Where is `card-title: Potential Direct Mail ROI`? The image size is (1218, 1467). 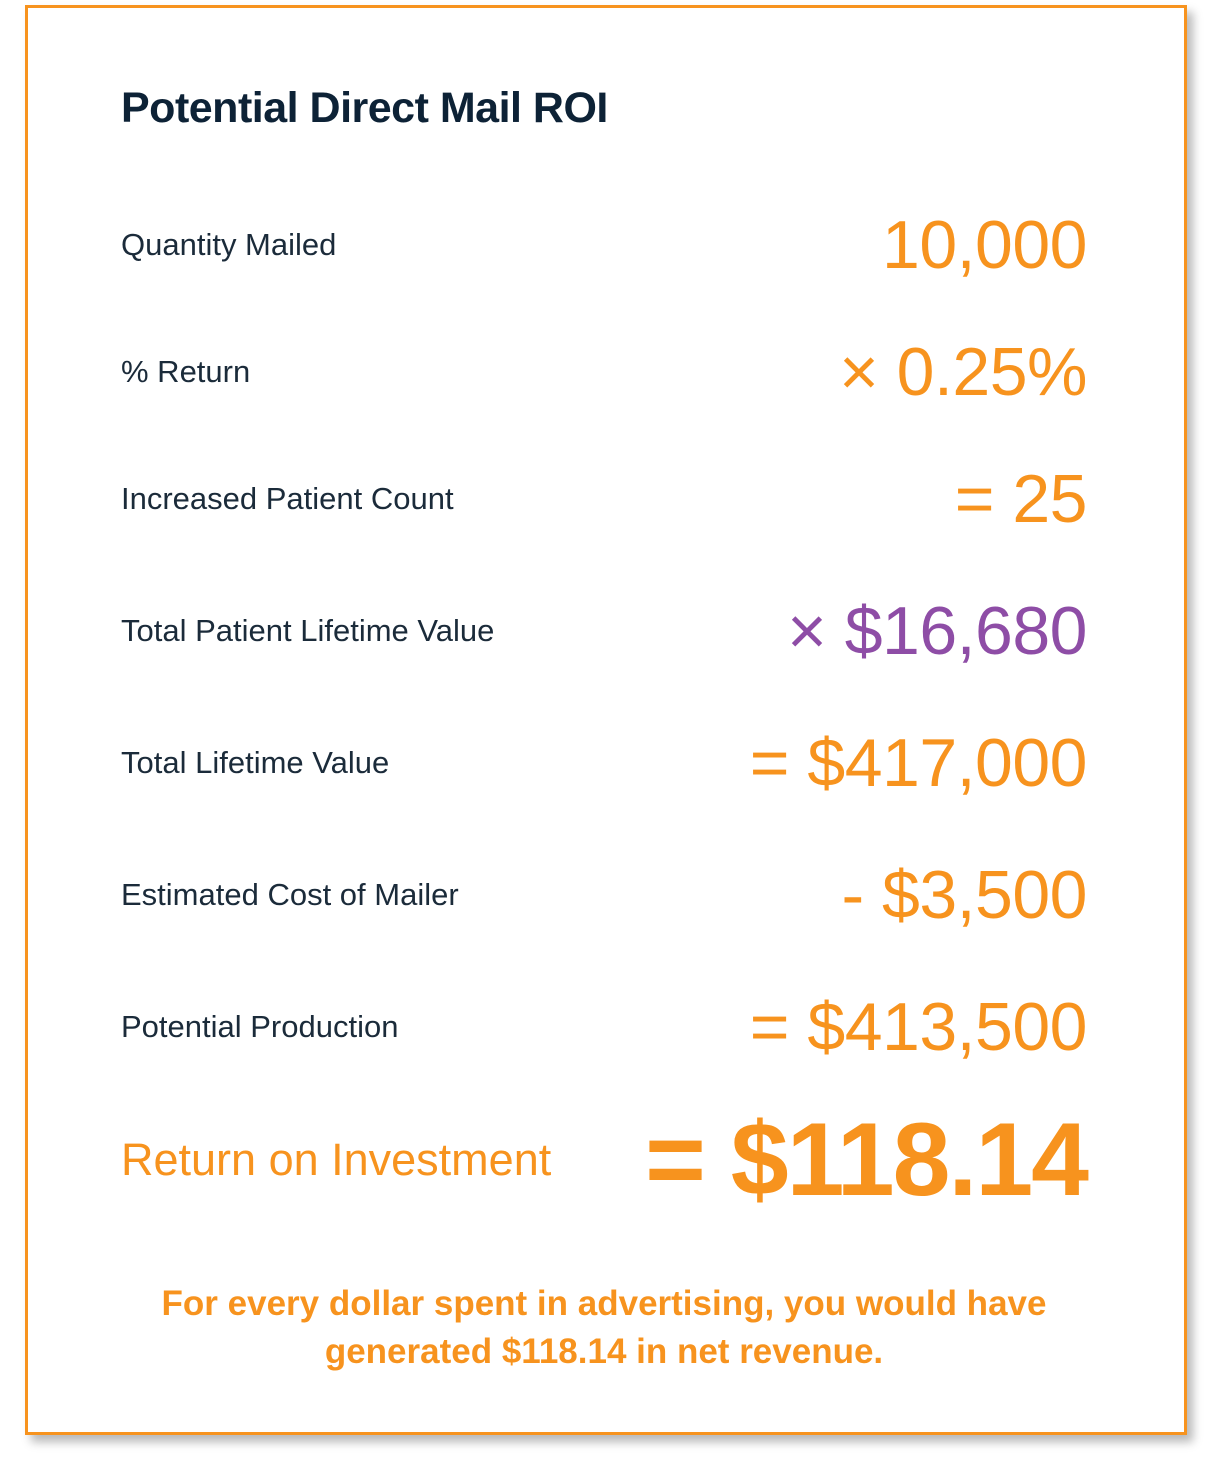 card-title: Potential Direct Mail ROI is located at coordinates (364, 108).